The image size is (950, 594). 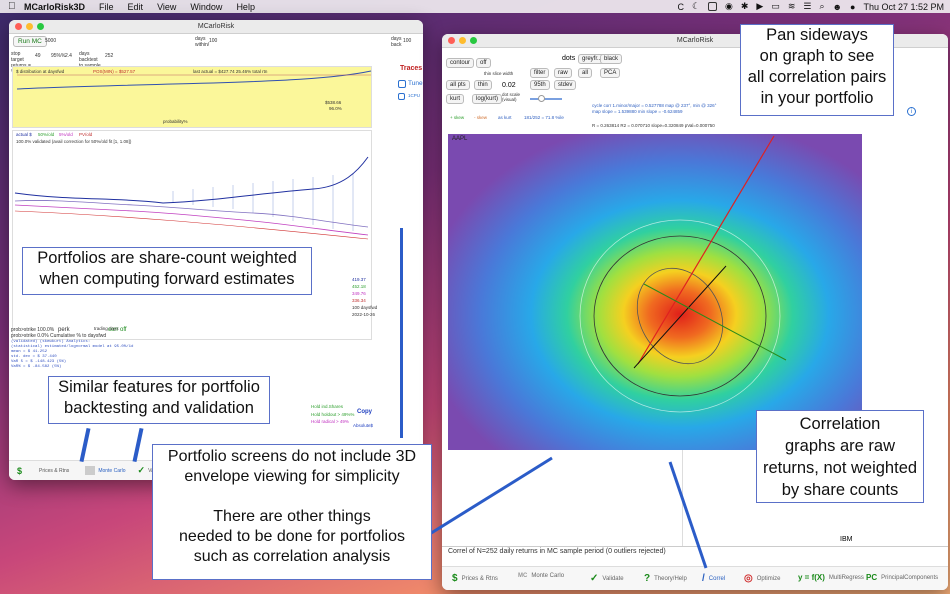 What do you see at coordinates (565, 85) in the screenshot?
I see `stdev-button: stdev` at bounding box center [565, 85].